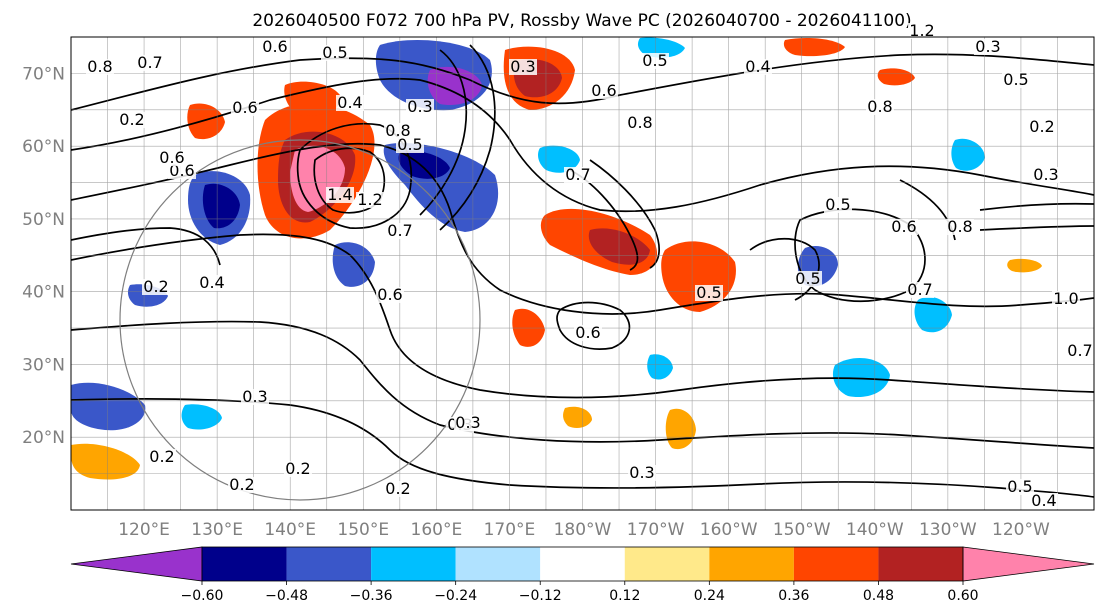  I want to click on longitude-tick-label: 150°E, so click(363, 530).